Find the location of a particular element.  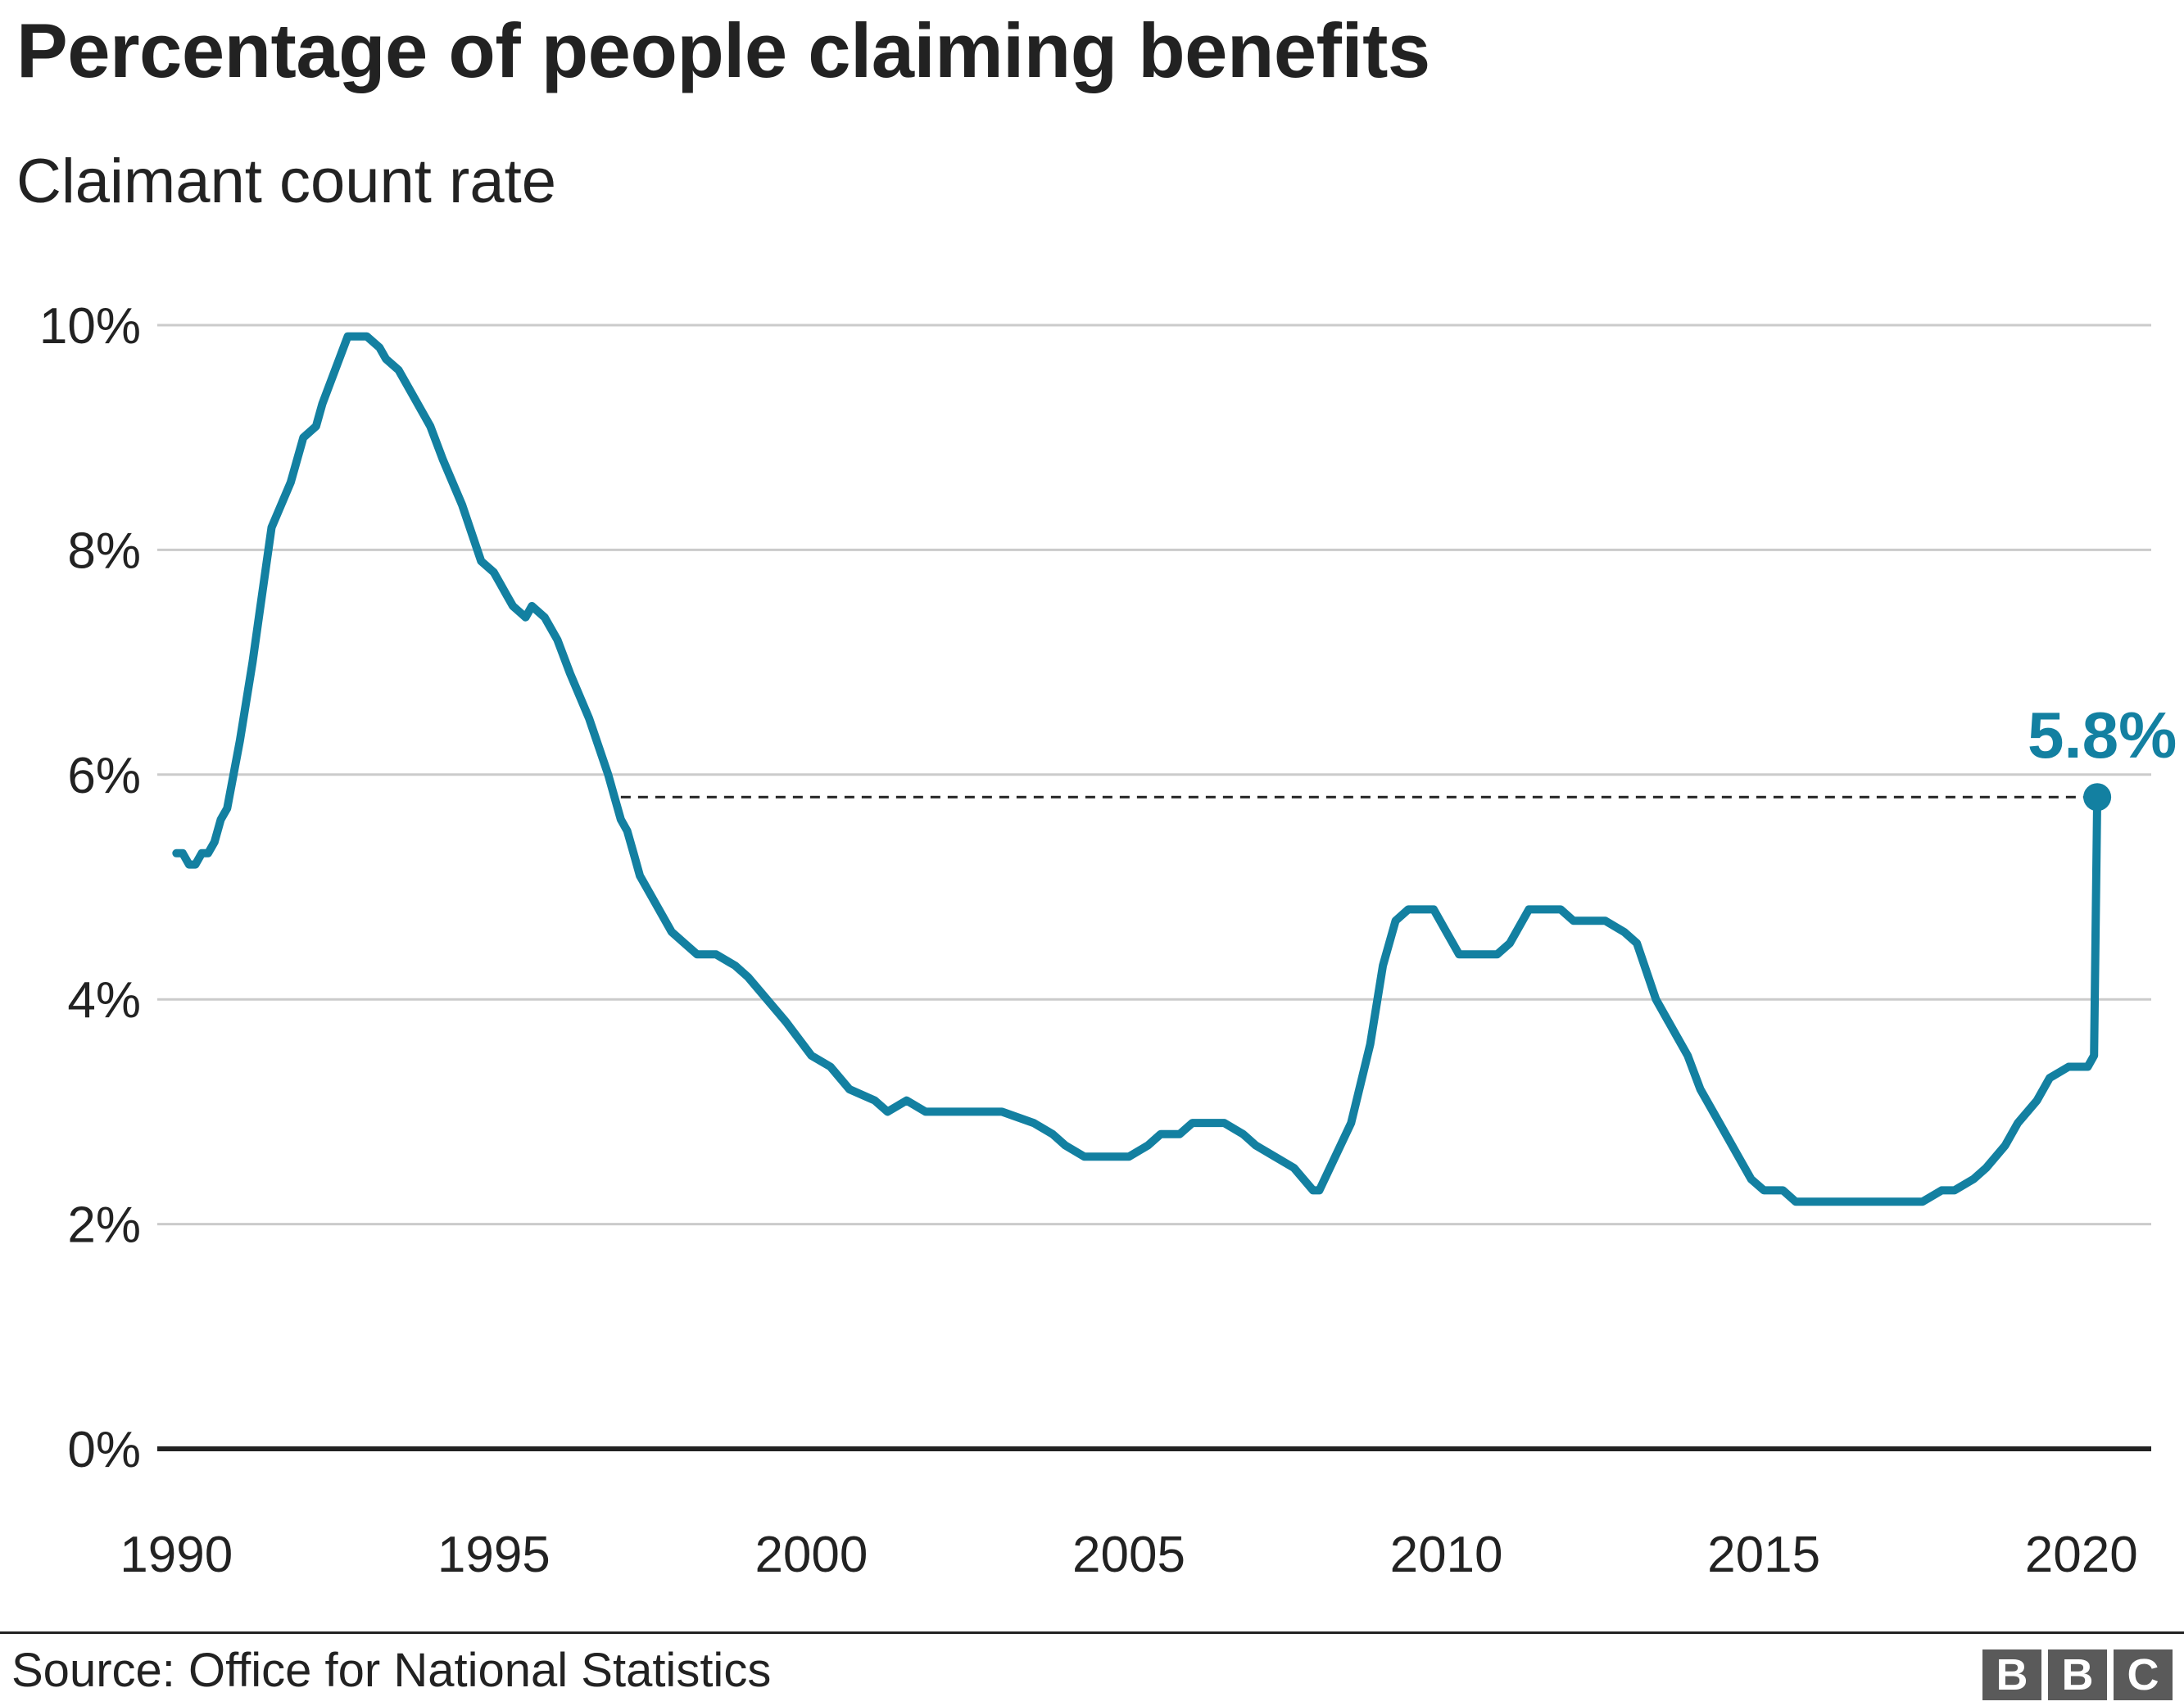

chart-subtitle: Claimant count rate is located at coordinates (286, 181).